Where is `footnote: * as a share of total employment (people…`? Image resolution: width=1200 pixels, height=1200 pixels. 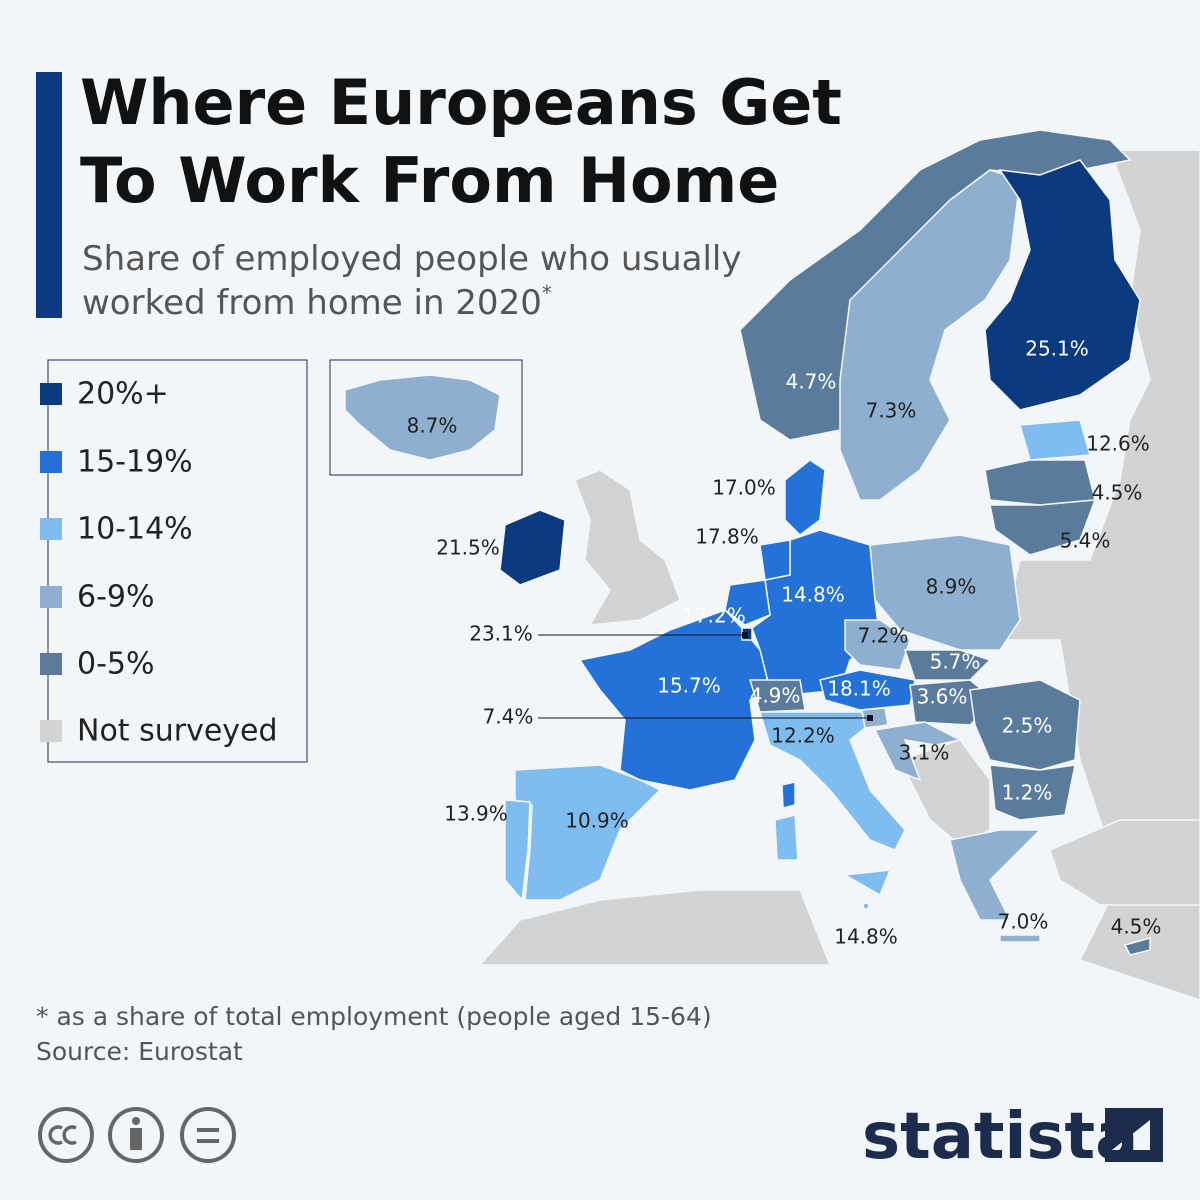 footnote: * as a share of total employment (people… is located at coordinates (374, 1016).